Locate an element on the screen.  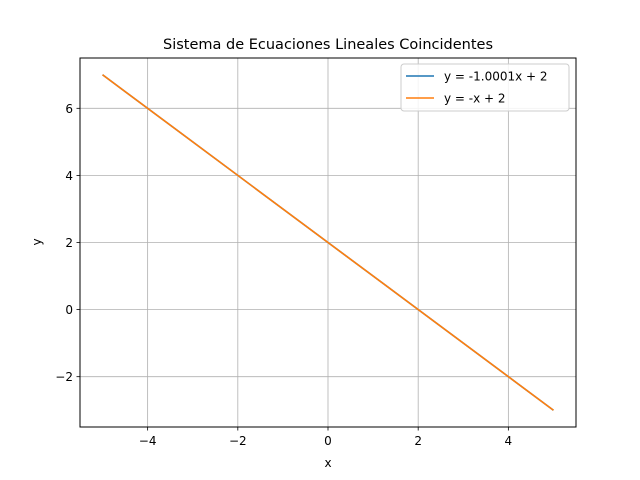
x-tick-label: 0 is located at coordinates (328, 441).